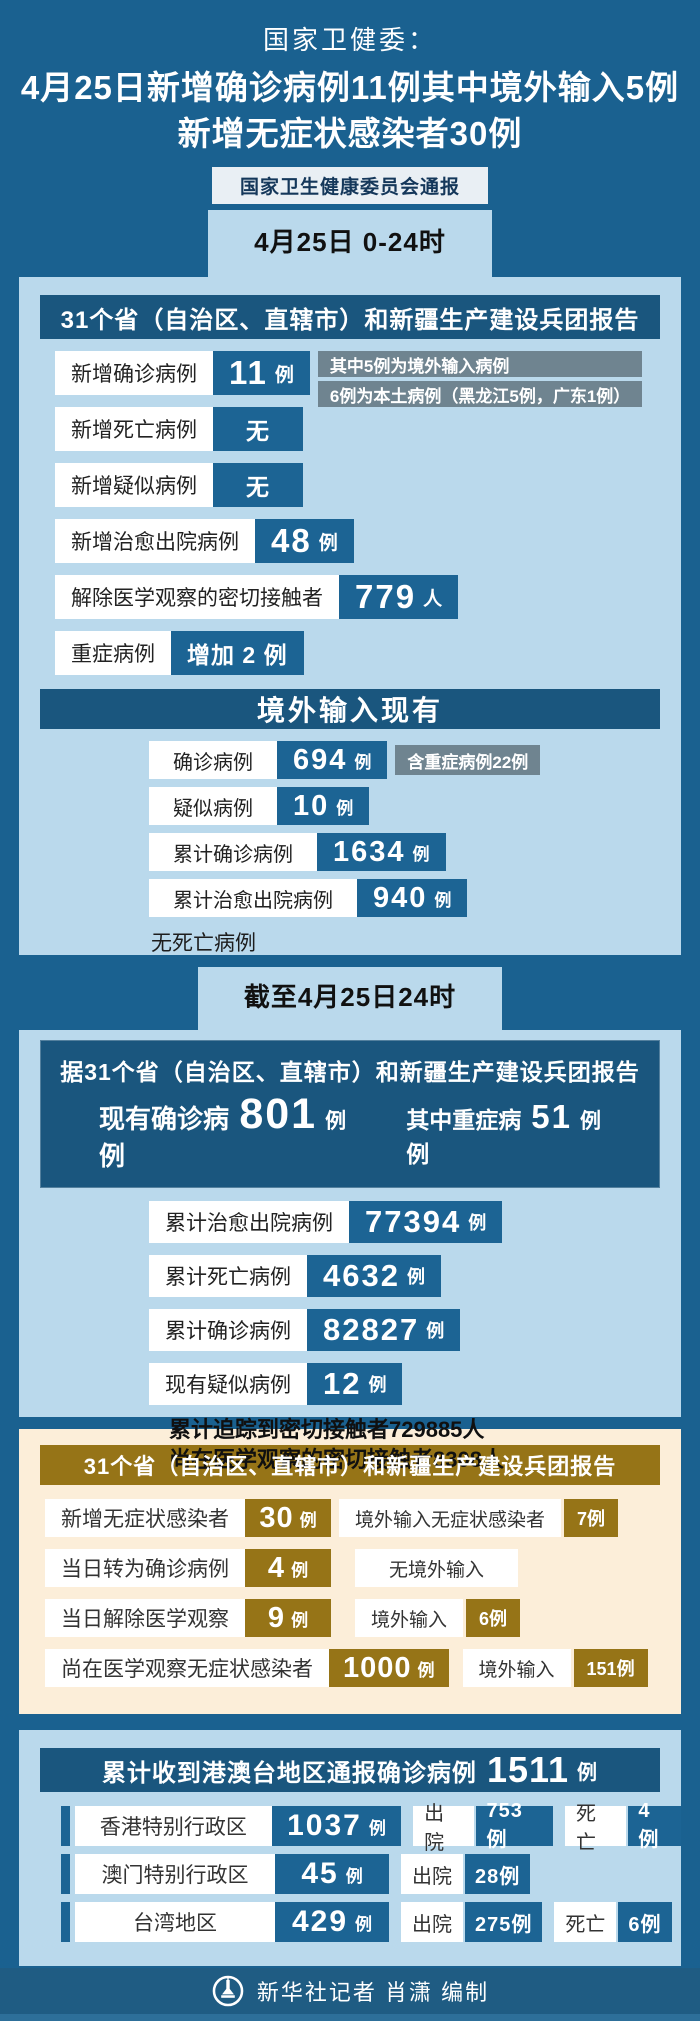 The width and height of the screenshot is (700, 2021). What do you see at coordinates (311, 805) in the screenshot?
I see `row-value: 10` at bounding box center [311, 805].